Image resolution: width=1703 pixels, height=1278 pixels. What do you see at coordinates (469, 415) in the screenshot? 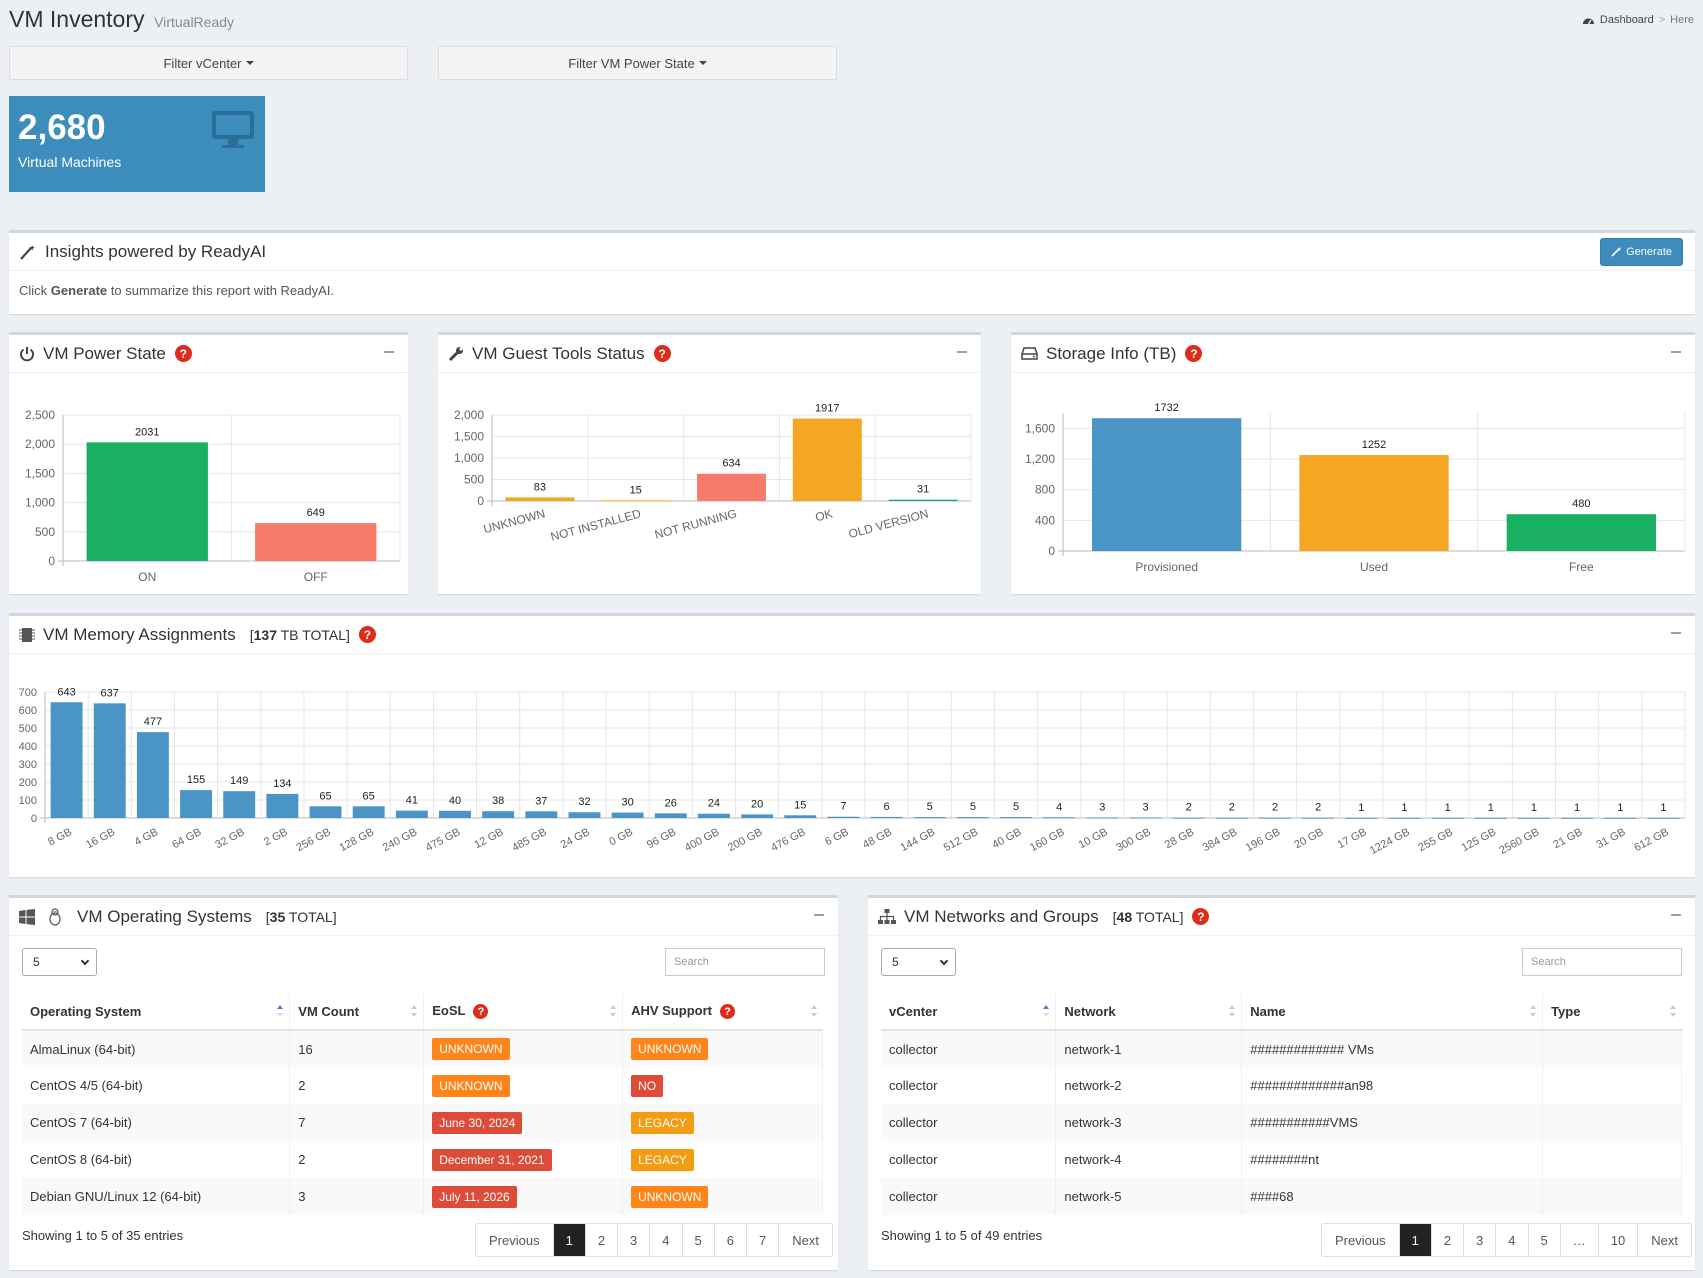
I see `y-tick-label: 2,000` at bounding box center [469, 415].